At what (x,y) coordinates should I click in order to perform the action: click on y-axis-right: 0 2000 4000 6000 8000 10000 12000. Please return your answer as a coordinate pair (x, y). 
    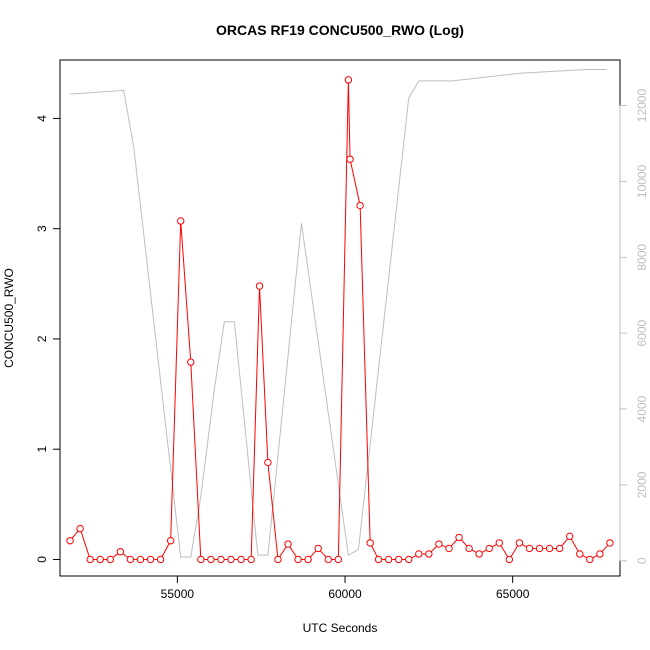
    Looking at the image, I should click on (634, 326).